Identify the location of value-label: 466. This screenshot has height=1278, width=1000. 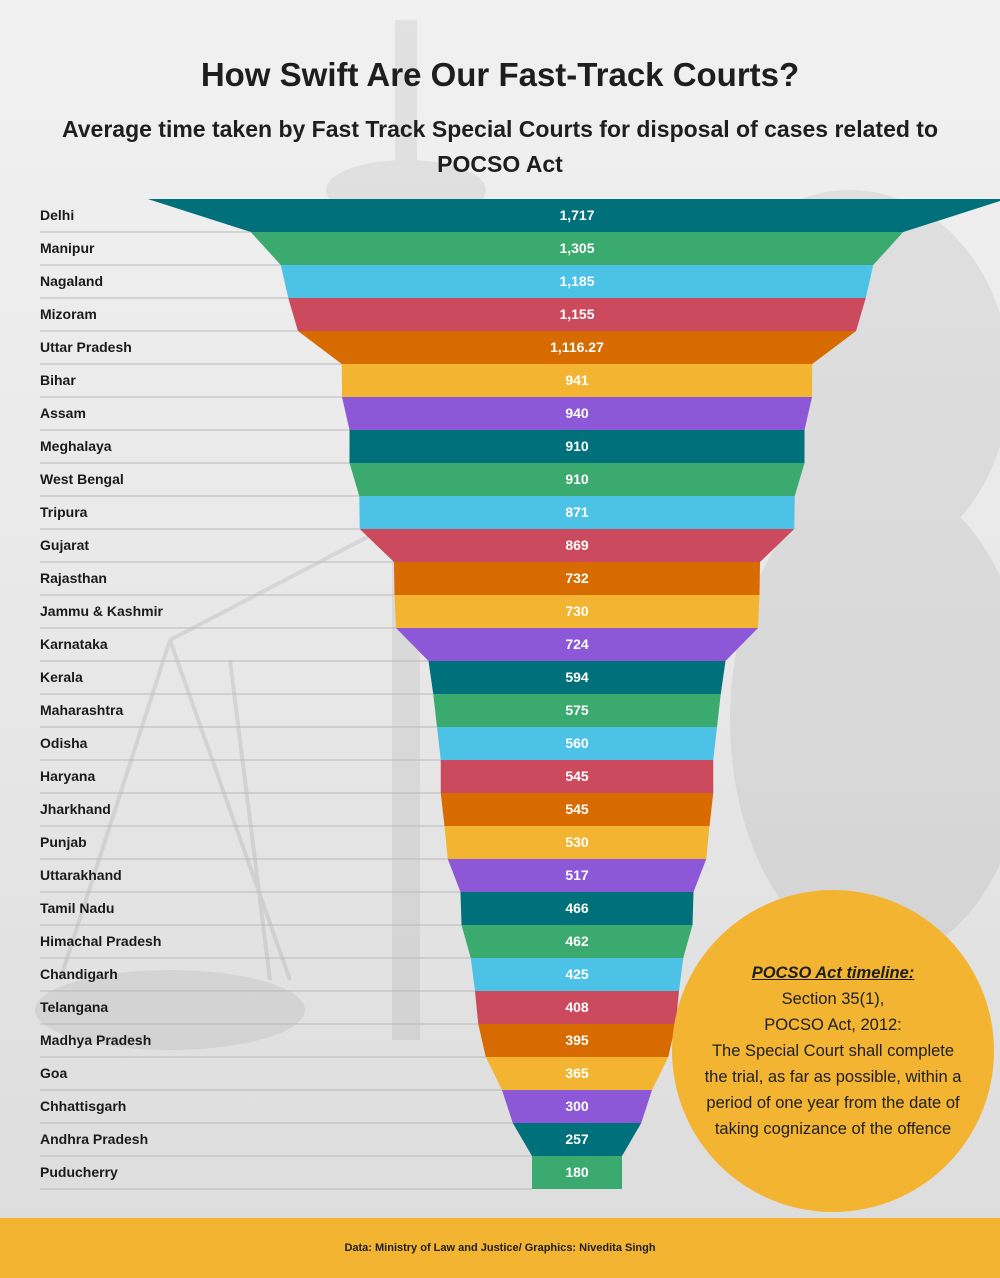
(577, 908).